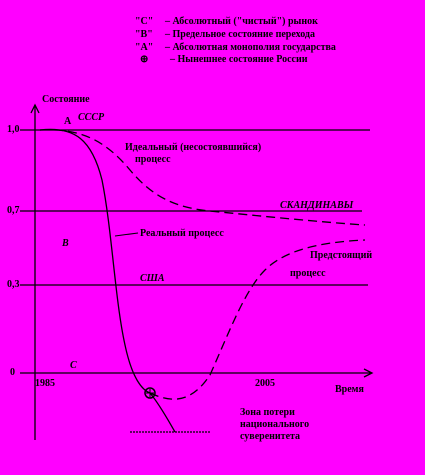 The width and height of the screenshot is (425, 475). Describe the element at coordinates (265, 383) in the screenshot. I see `x-tick-label: 2005` at that location.